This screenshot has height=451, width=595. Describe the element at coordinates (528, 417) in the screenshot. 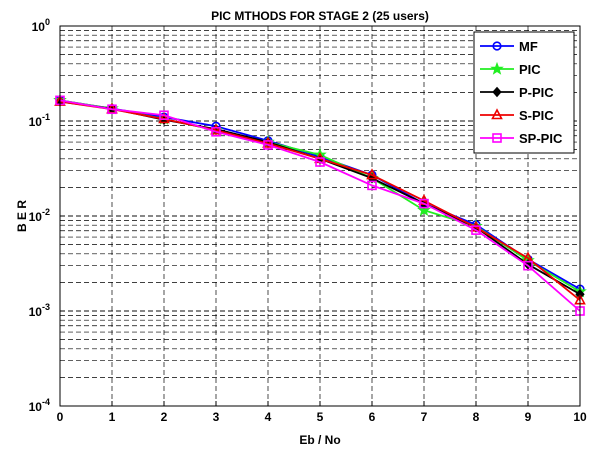

I see `x-tick-label: 9` at that location.